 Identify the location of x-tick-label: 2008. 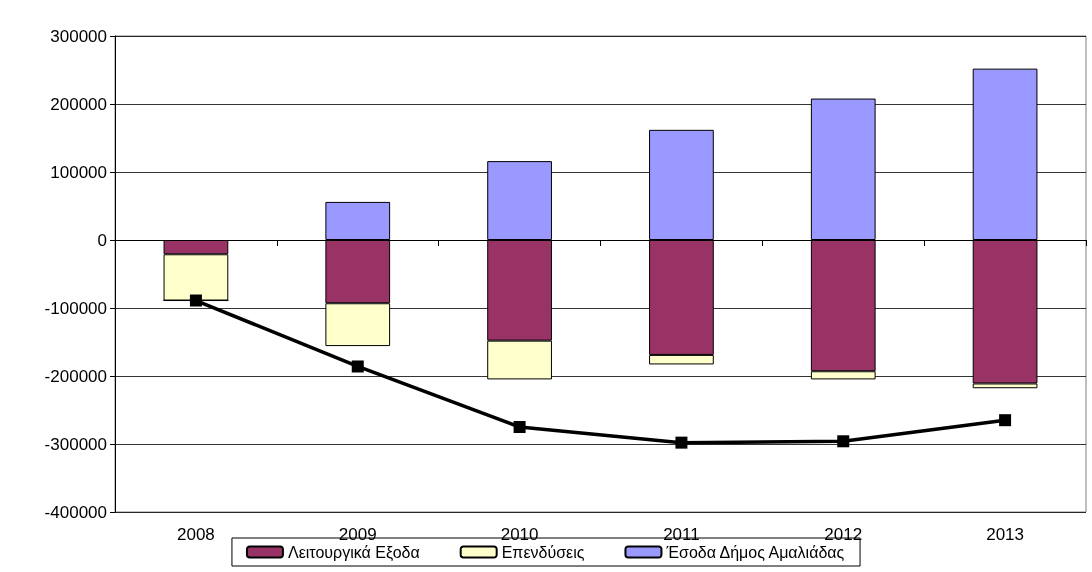
(196, 534).